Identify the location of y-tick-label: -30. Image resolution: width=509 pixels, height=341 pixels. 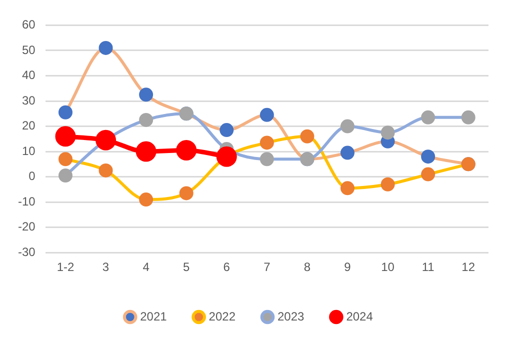
(27, 251).